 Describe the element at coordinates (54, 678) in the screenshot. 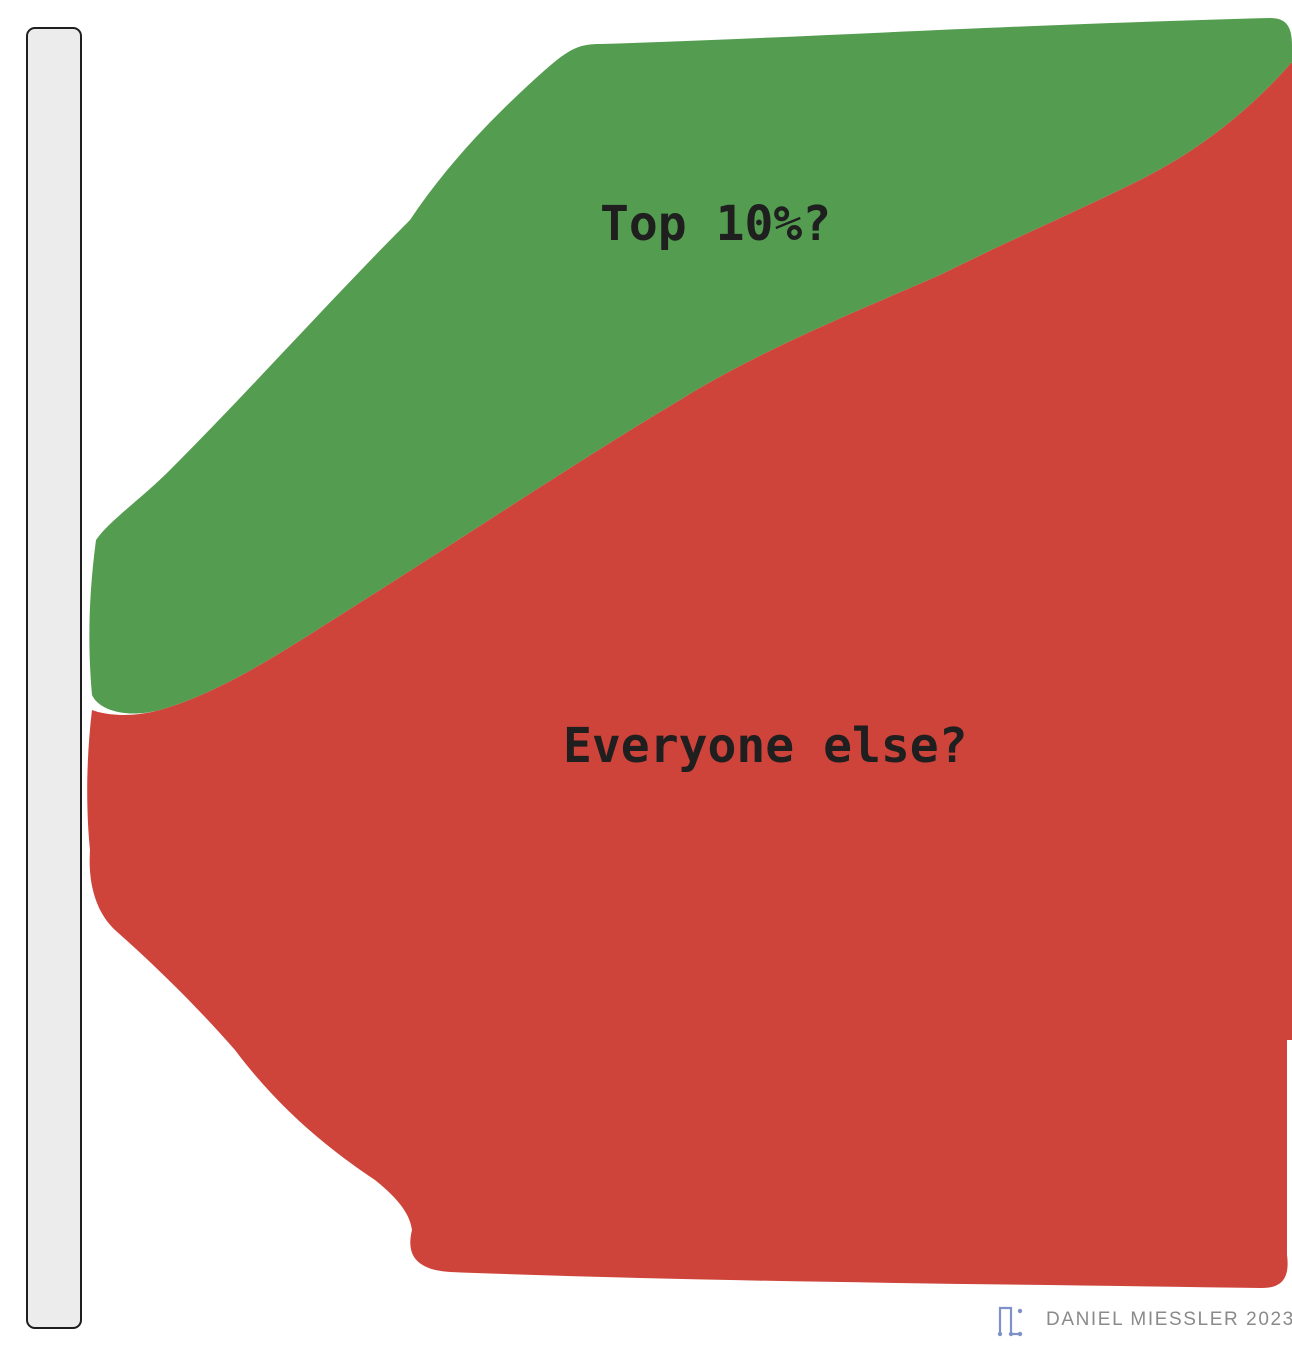

I see `vertical-bar` at that location.